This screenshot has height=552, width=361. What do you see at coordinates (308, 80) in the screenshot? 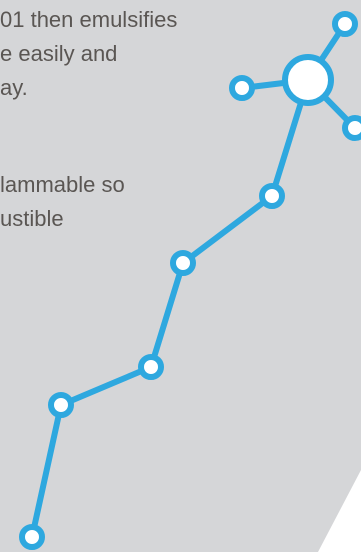
I see `network-hub-node` at bounding box center [308, 80].